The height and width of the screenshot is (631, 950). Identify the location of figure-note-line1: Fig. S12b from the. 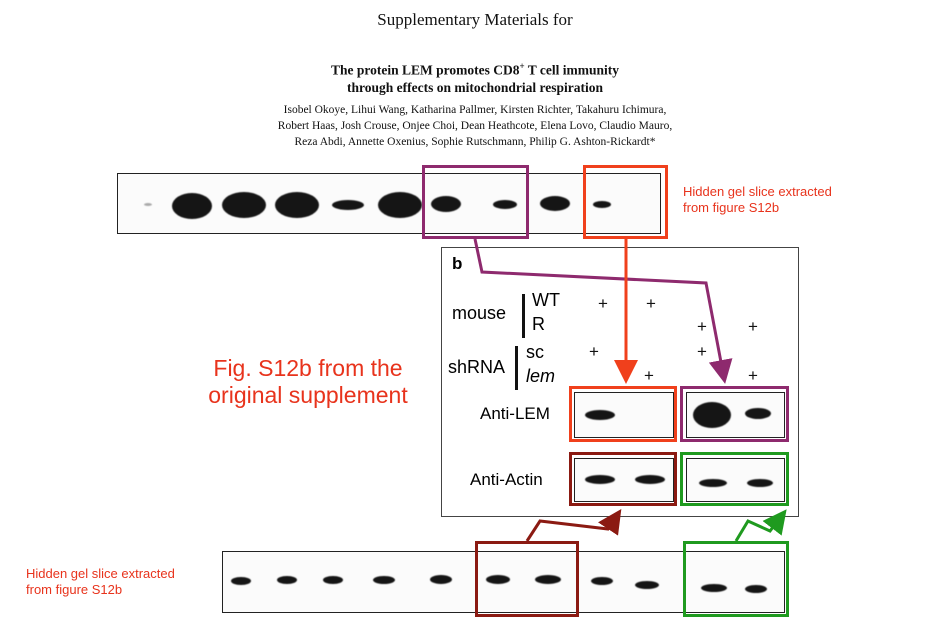
(308, 368).